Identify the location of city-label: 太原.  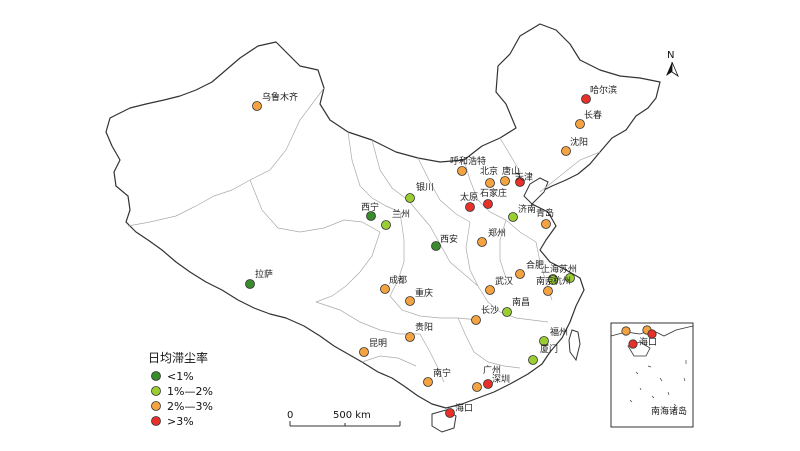
(469, 197).